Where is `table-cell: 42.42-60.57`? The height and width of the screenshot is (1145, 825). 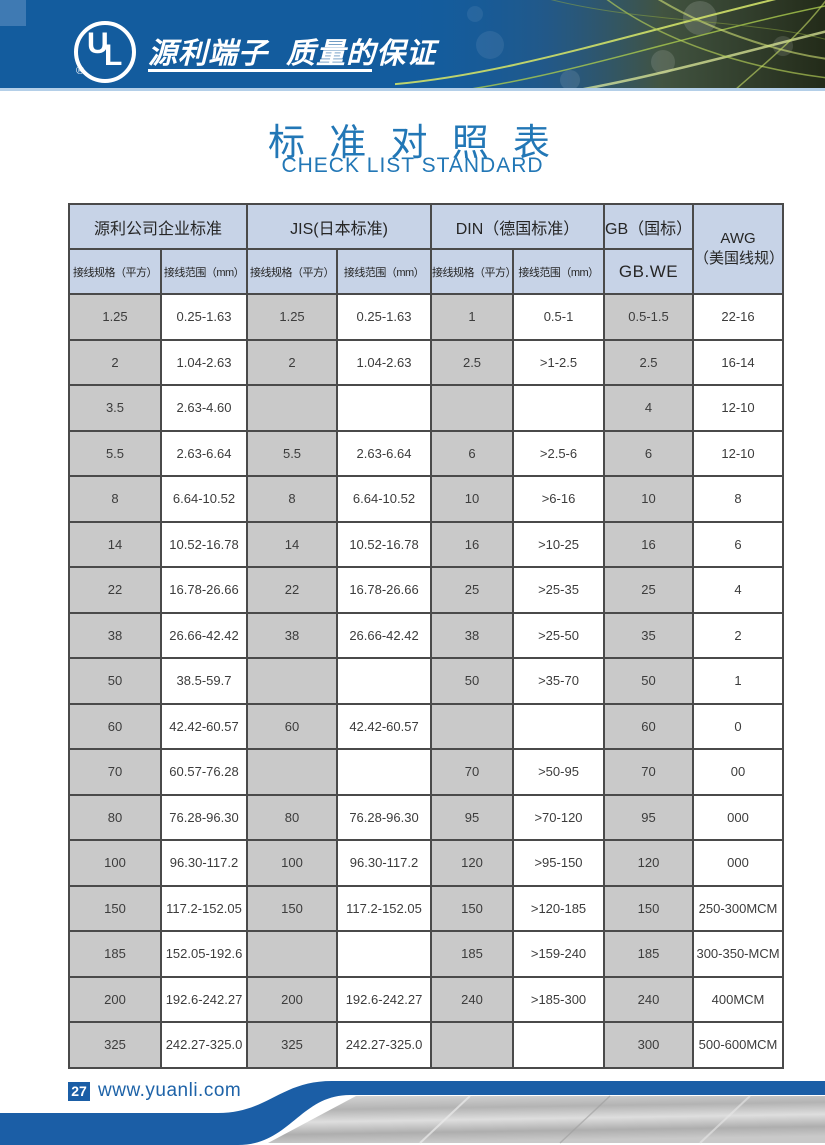
table-cell: 42.42-60.57 is located at coordinates (204, 726).